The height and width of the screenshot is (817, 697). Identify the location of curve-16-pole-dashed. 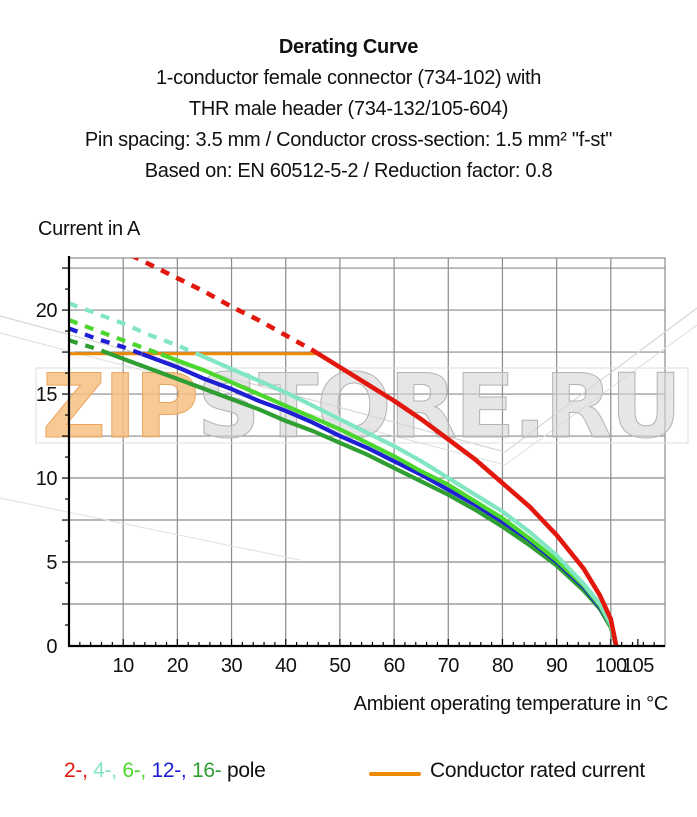
(90, 347).